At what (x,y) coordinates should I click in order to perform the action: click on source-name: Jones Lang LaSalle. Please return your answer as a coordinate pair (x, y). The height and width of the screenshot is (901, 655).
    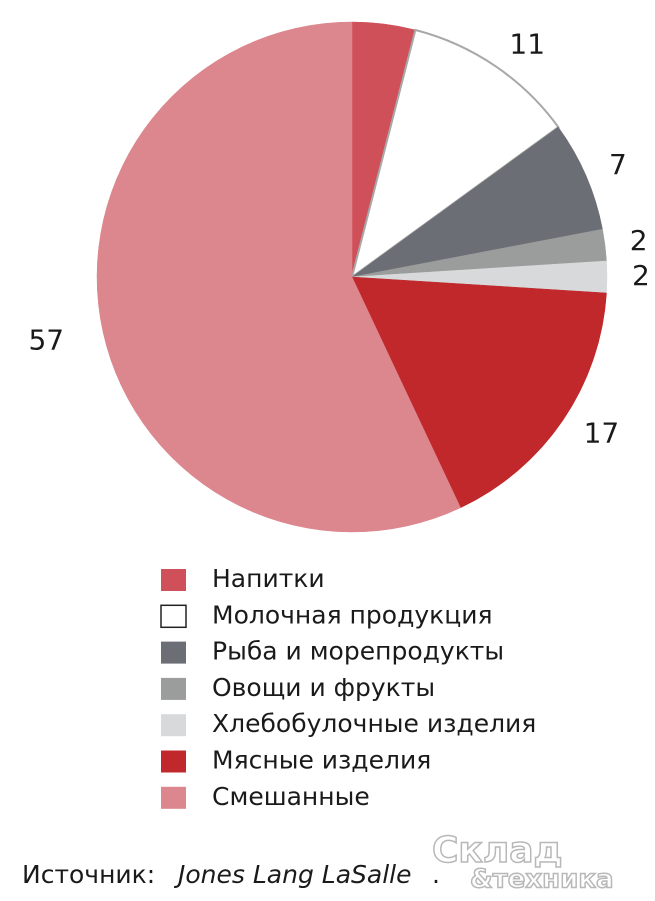
    Looking at the image, I should click on (292, 874).